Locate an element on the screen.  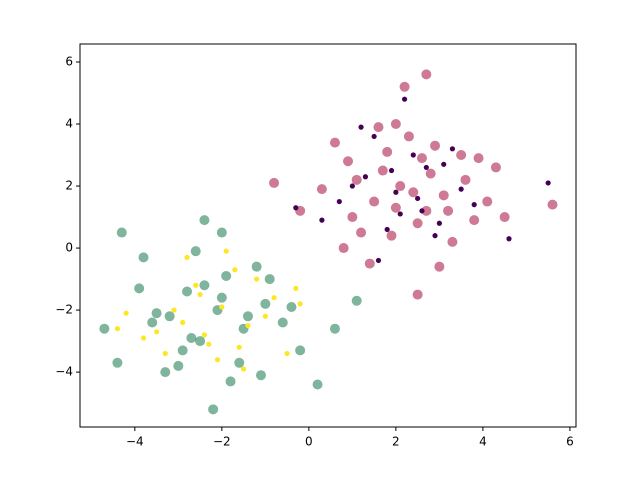
y-tick-label: 6 is located at coordinates (69, 61).